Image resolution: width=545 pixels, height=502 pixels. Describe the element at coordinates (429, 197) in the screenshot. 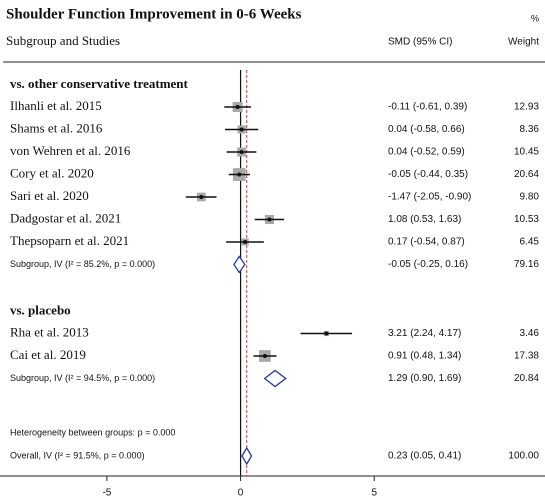

I see `effect-text: -1.47 (-2.05, -0.90)` at that location.